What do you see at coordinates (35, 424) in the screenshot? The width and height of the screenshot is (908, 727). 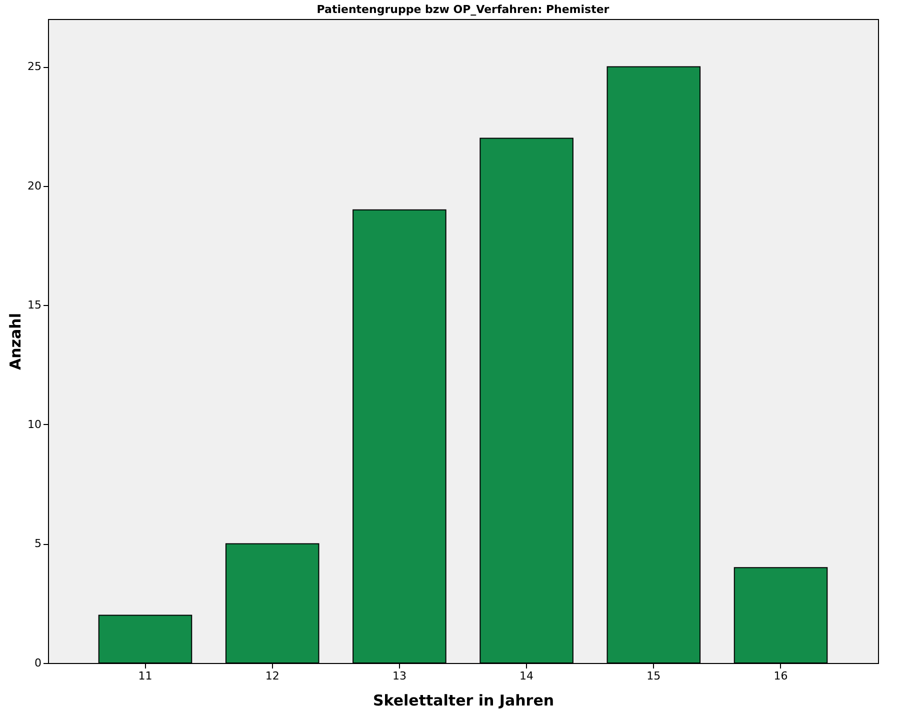 I see `y-tick-label: 10` at bounding box center [35, 424].